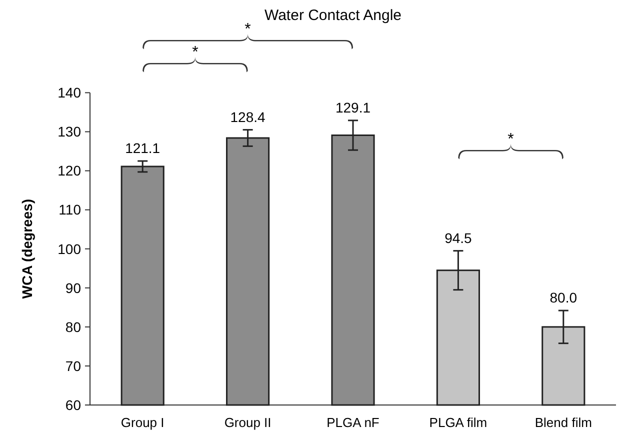 The width and height of the screenshot is (636, 433). What do you see at coordinates (142, 422) in the screenshot?
I see `x-tick-label: Group I` at bounding box center [142, 422].